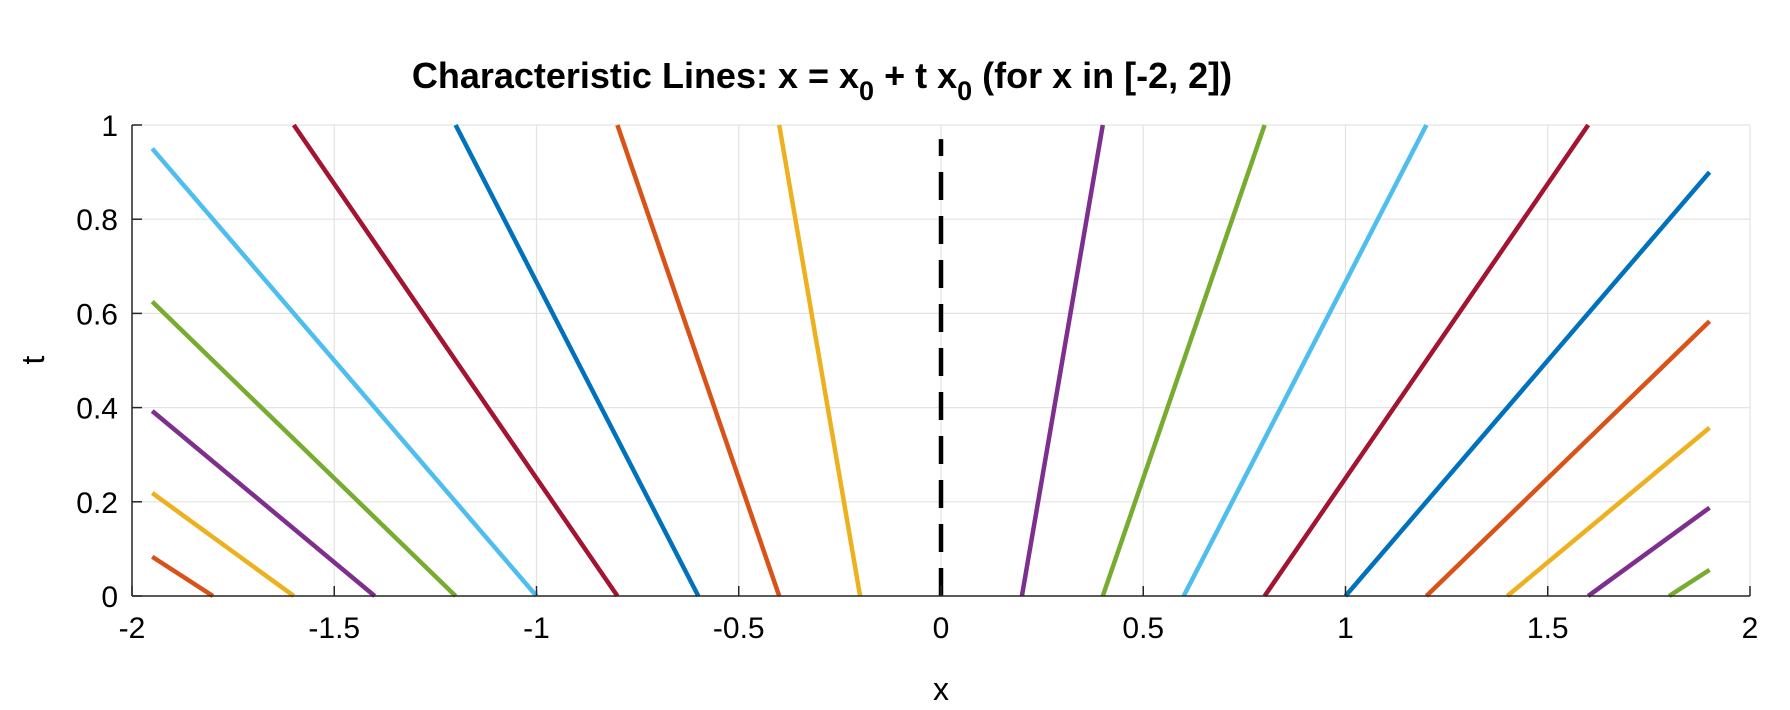 The height and width of the screenshot is (710, 1790). What do you see at coordinates (97, 362) in the screenshot?
I see `y-tick-labels: 0 0.2 0.4 0.6 0.8 1` at bounding box center [97, 362].